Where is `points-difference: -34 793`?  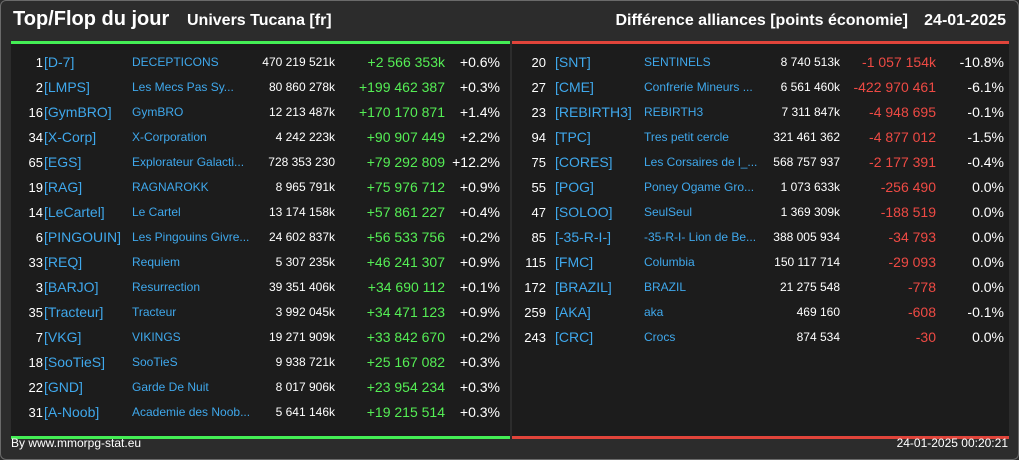
points-difference: -34 793 is located at coordinates (912, 237).